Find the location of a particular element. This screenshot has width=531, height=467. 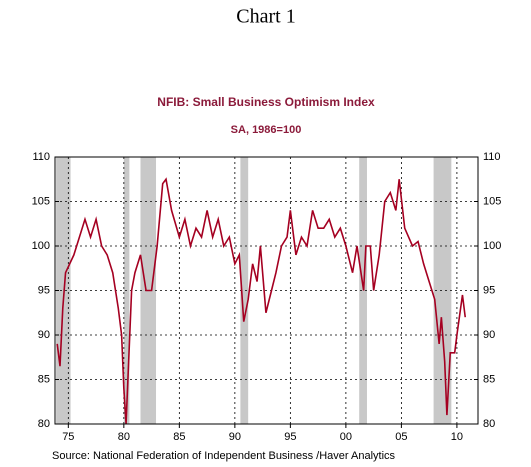

y-tick-label: 95 is located at coordinates (44, 290).